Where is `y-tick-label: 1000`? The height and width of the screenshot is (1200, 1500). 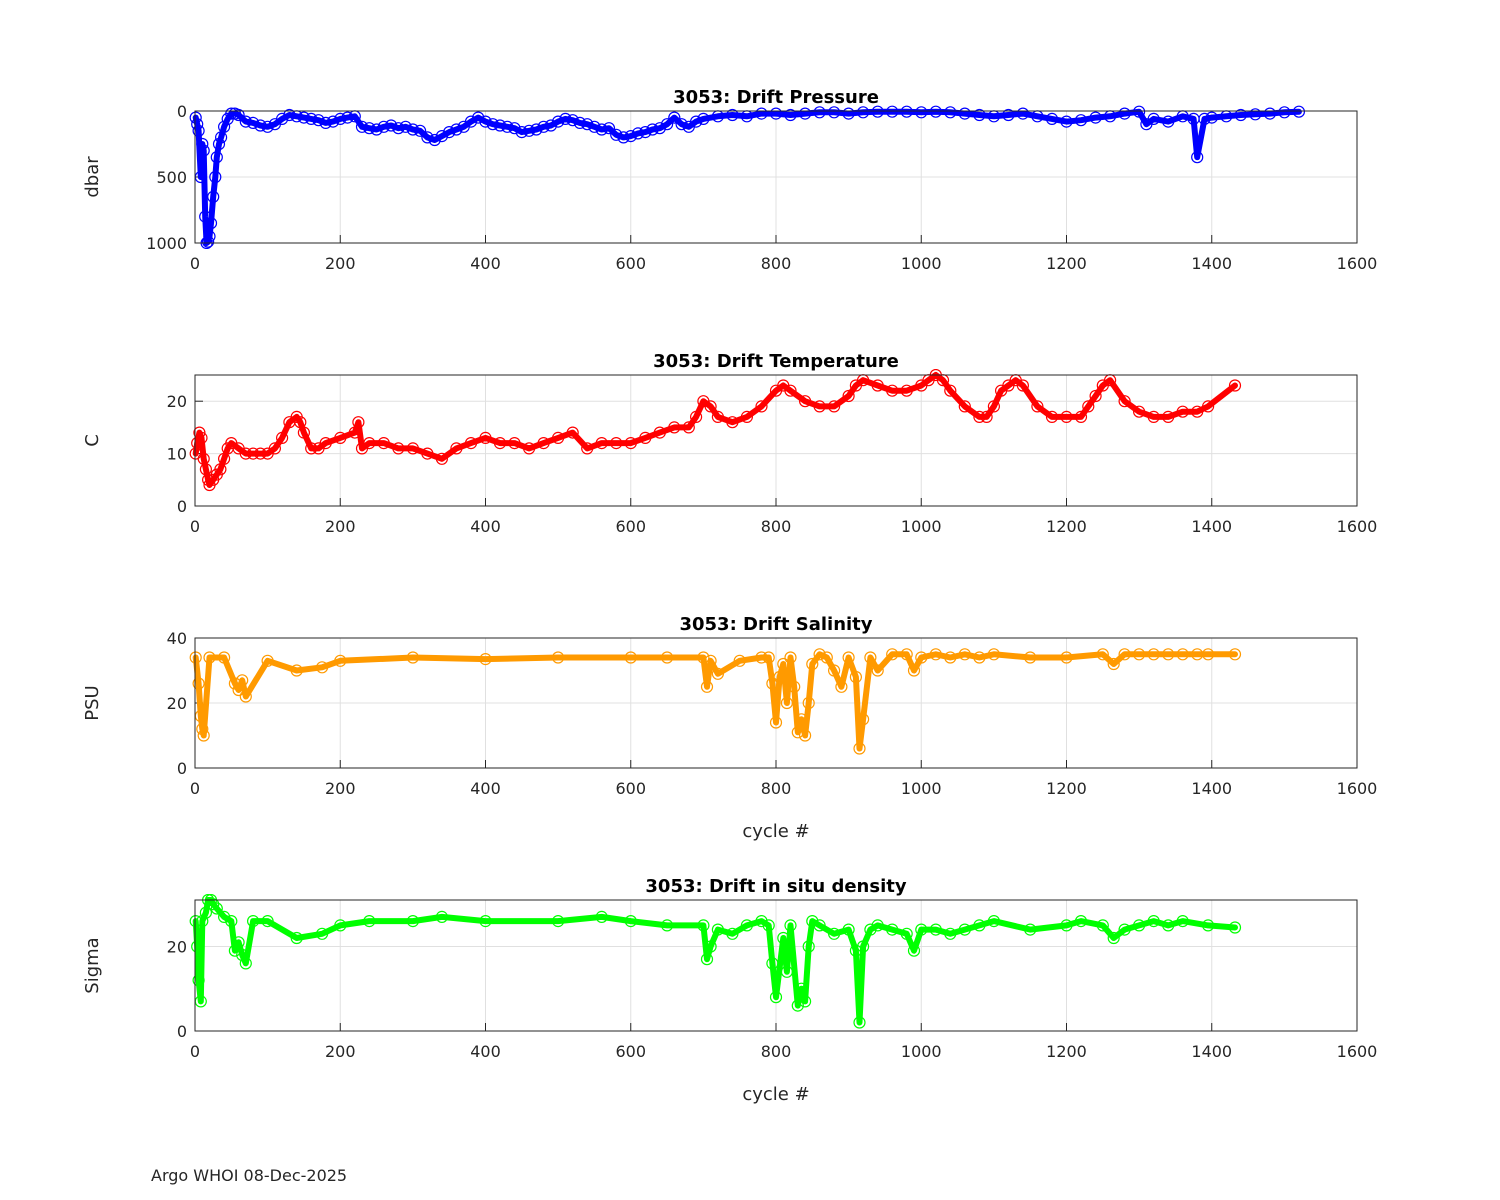 y-tick-label: 1000 is located at coordinates (166, 243).